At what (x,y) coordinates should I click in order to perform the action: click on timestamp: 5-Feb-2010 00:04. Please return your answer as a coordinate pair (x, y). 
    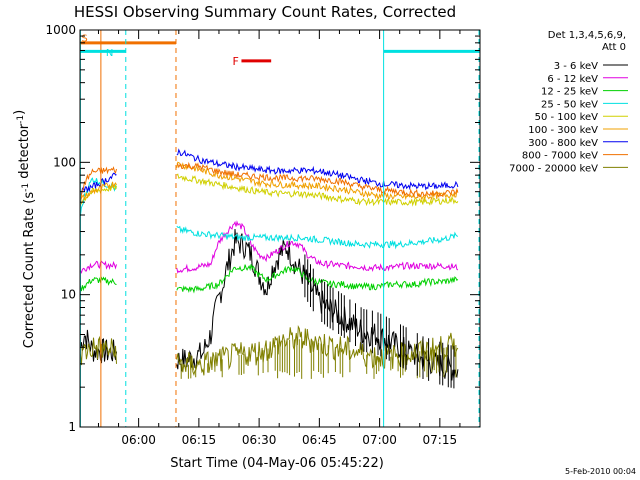
    Looking at the image, I should click on (600, 471).